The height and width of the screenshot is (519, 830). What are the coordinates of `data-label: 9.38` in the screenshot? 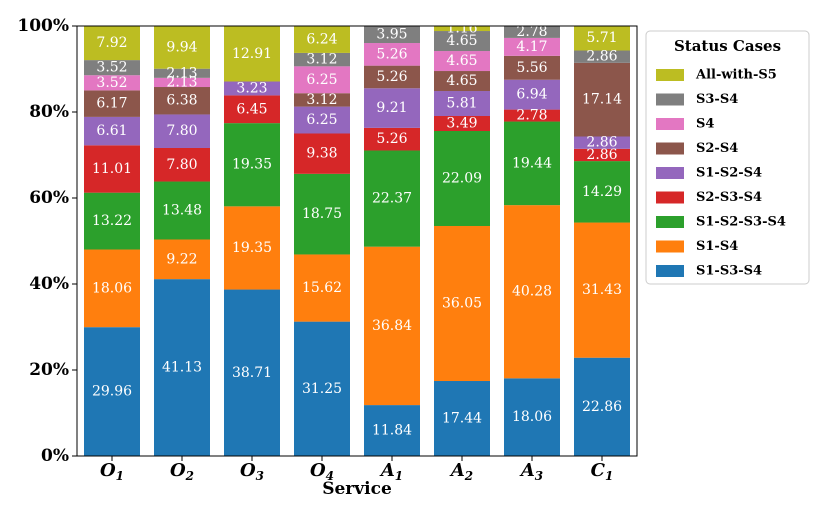 It's located at (321, 154).